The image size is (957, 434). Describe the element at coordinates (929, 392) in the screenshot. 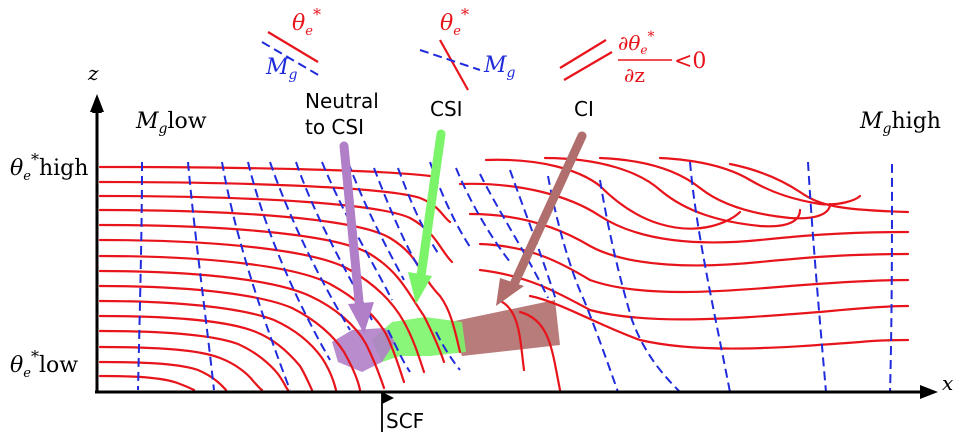

I see `x-axis-arrowhead` at that location.